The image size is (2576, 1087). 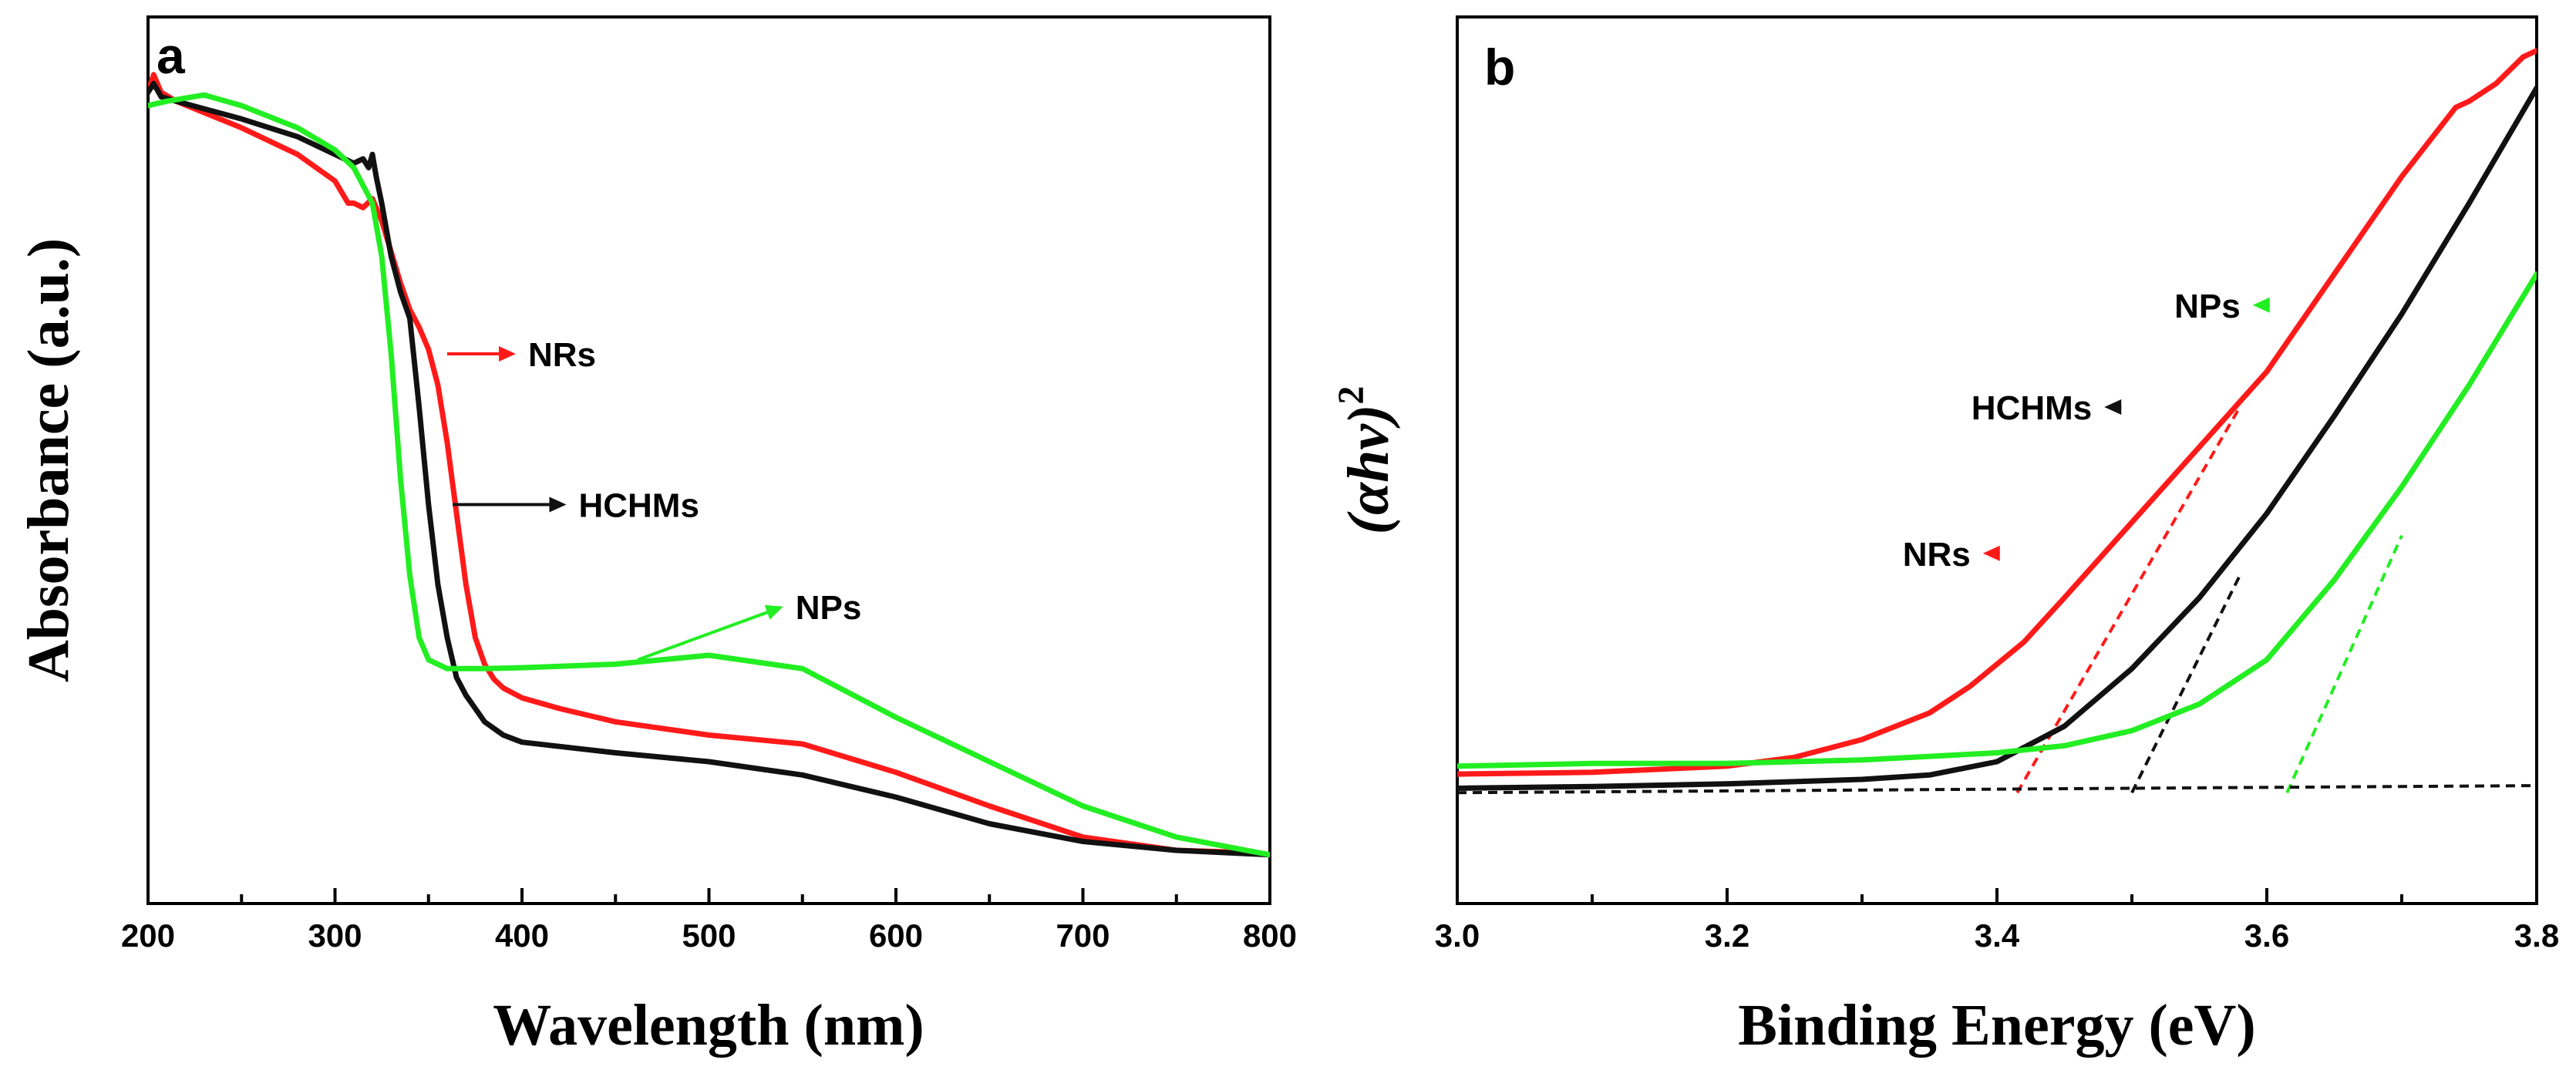 What do you see at coordinates (1997, 1025) in the screenshot?
I see `panel-b-x-axis-title: Binding Energy (eV)` at bounding box center [1997, 1025].